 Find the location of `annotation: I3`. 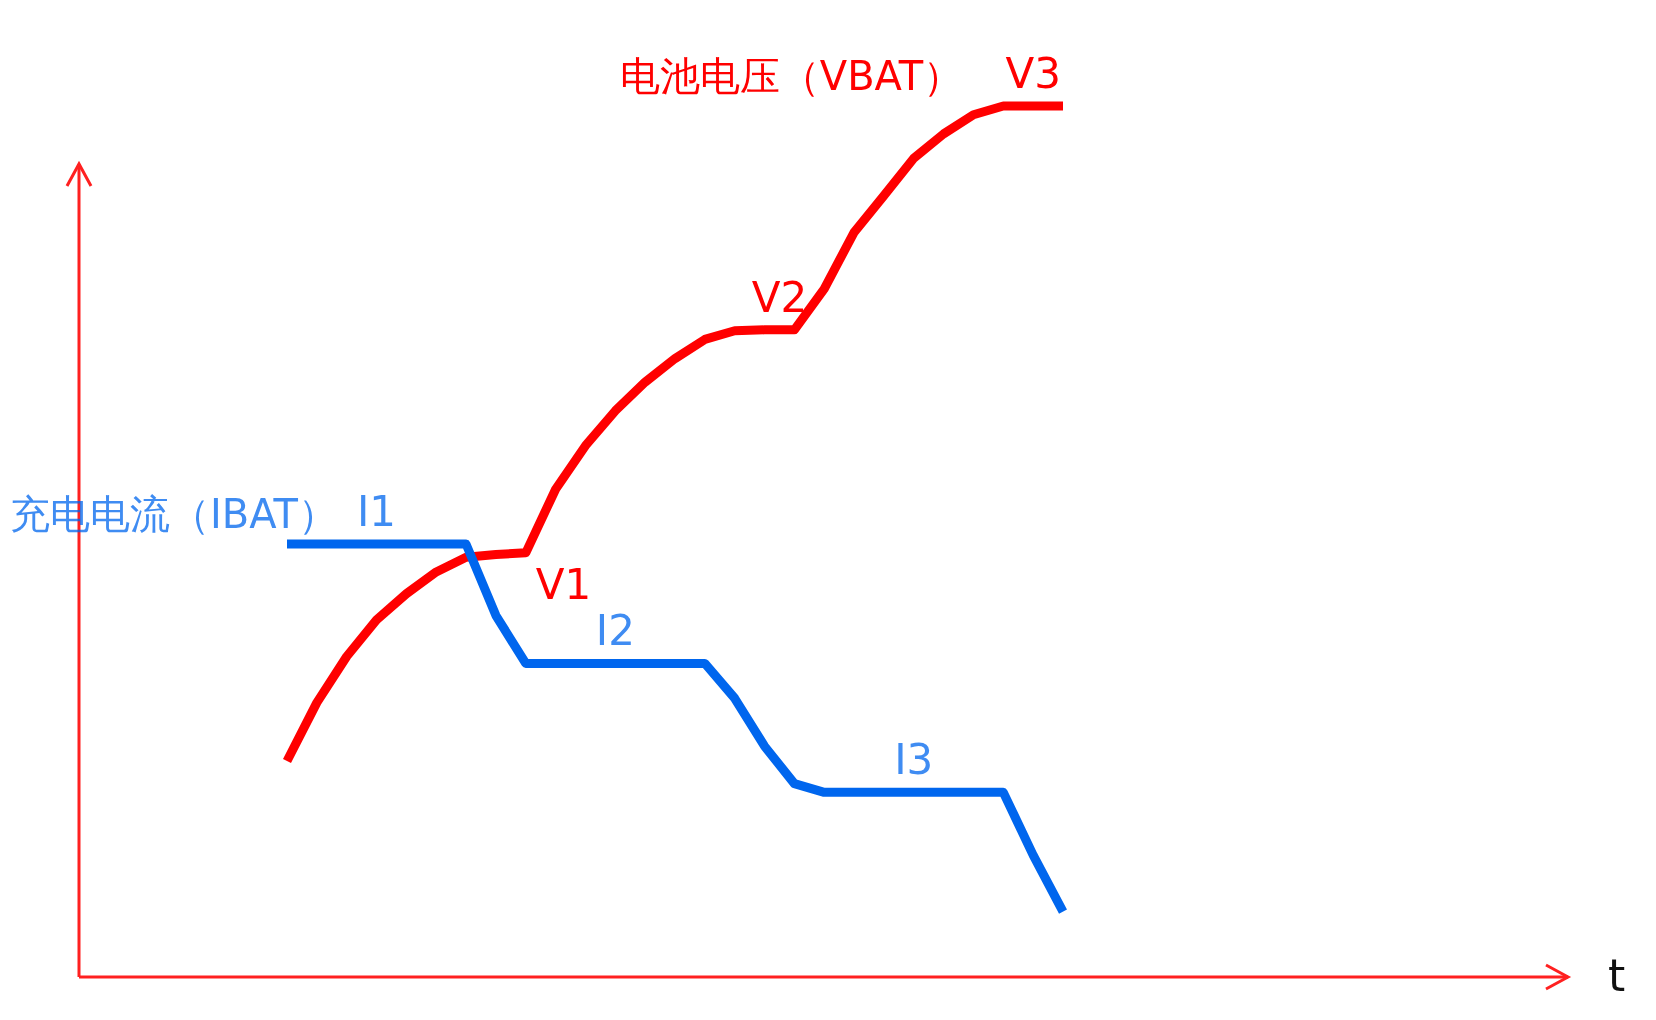

annotation: I3 is located at coordinates (914, 760).